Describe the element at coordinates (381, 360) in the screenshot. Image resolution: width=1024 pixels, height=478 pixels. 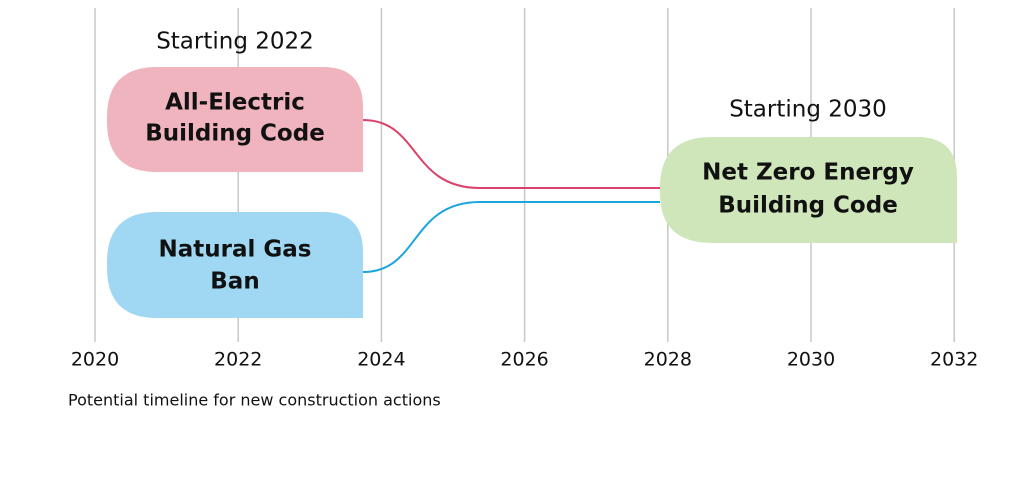
I see `year-label: 2024` at that location.